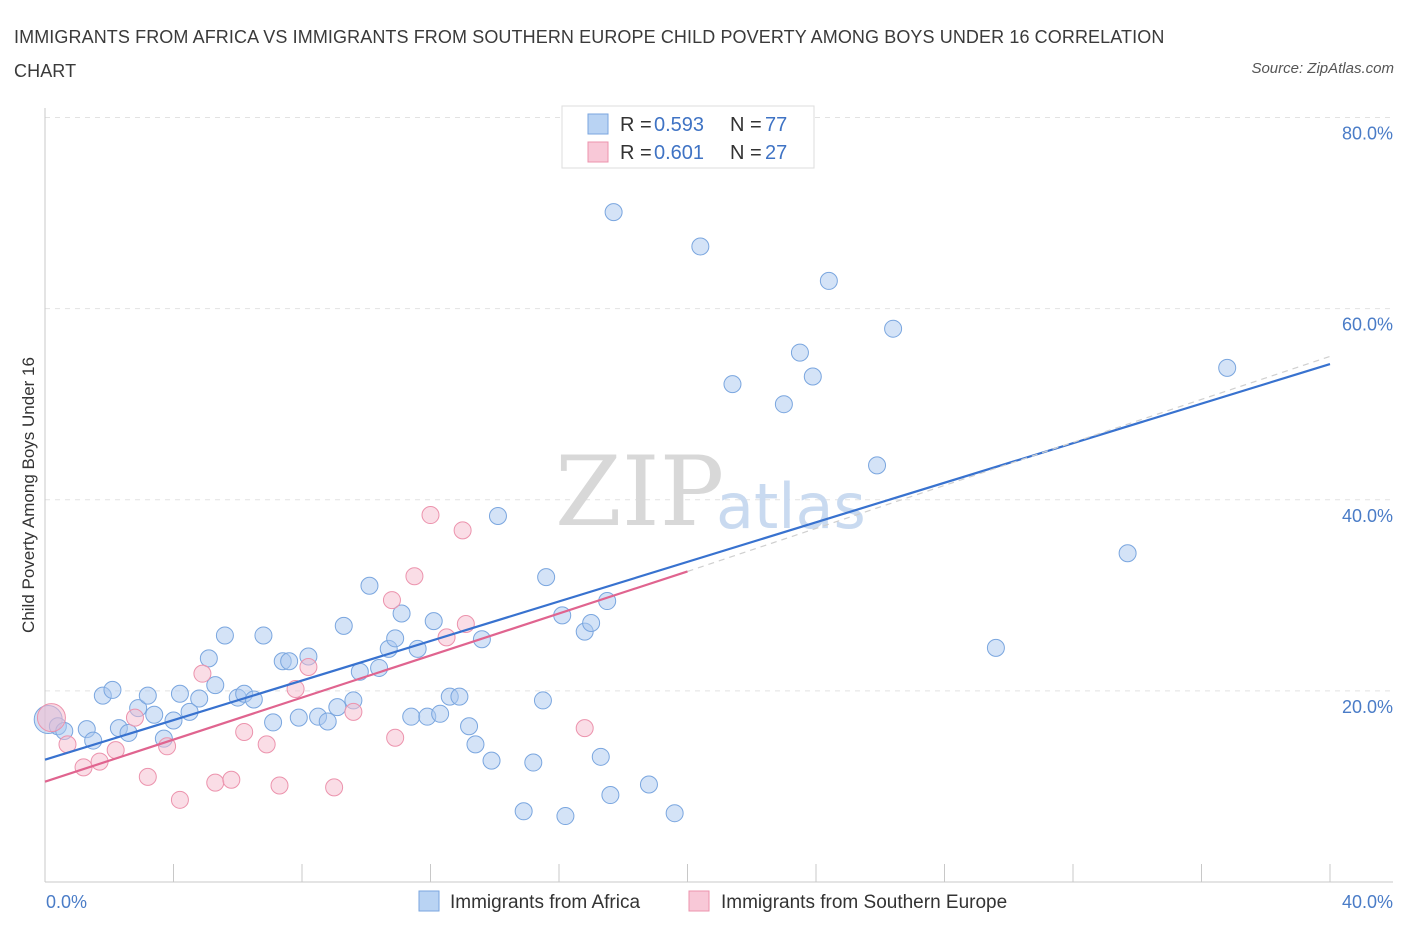  I want to click on legend-label-africa: Immigrants from Africa, so click(545, 902).